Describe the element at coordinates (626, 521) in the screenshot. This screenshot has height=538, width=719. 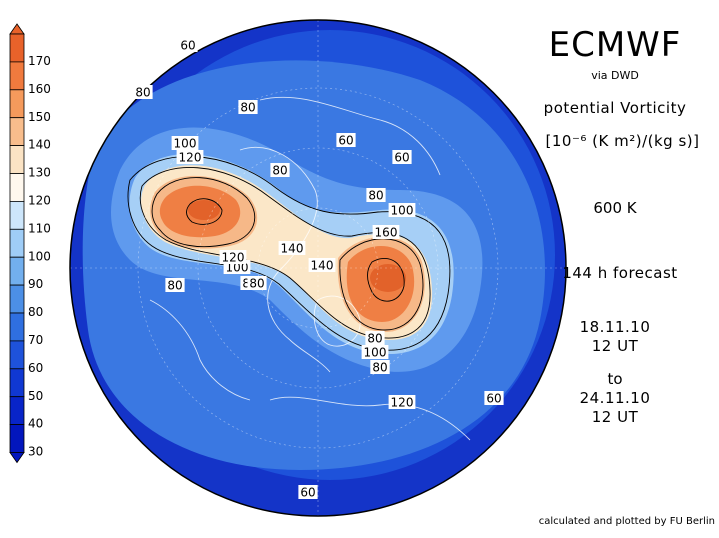
I see `credit-line: calculated and plotted by FU Berlin` at that location.